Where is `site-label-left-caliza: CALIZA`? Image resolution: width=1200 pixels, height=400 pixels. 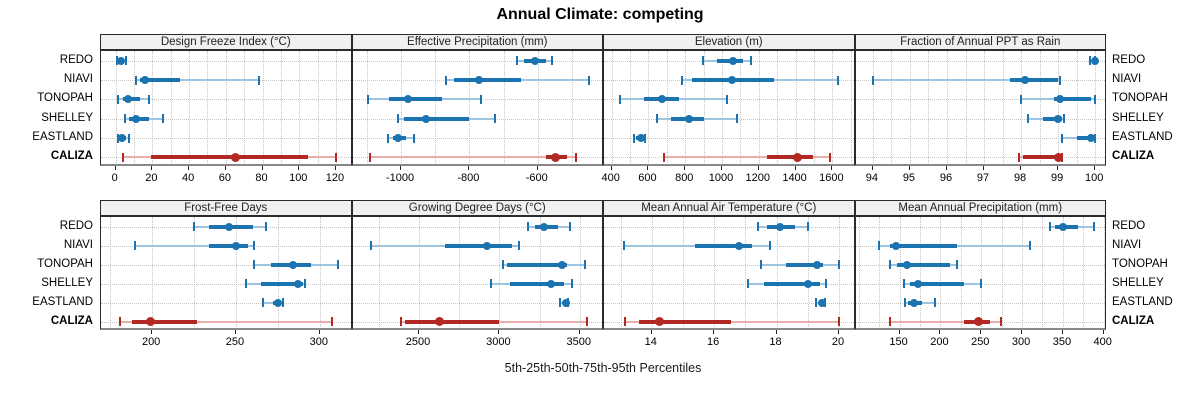 site-label-left-caliza: CALIZA is located at coordinates (71, 156).